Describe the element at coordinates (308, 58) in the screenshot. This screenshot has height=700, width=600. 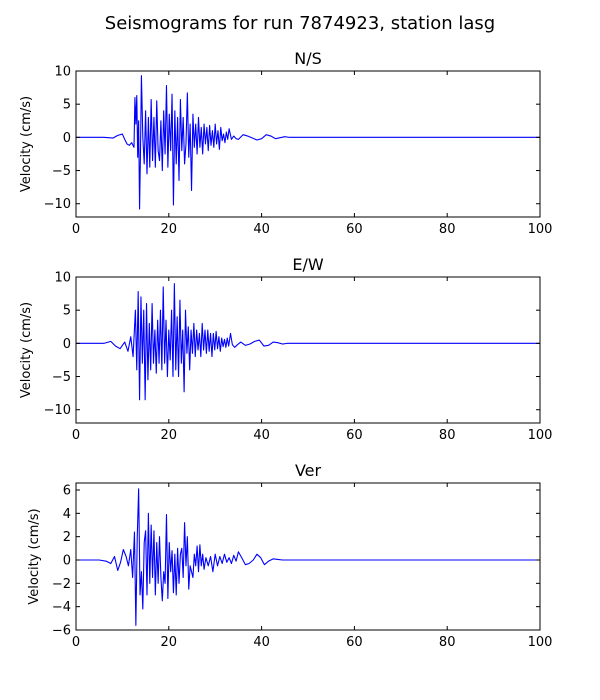
I see `panel-title-ns: N/S` at that location.